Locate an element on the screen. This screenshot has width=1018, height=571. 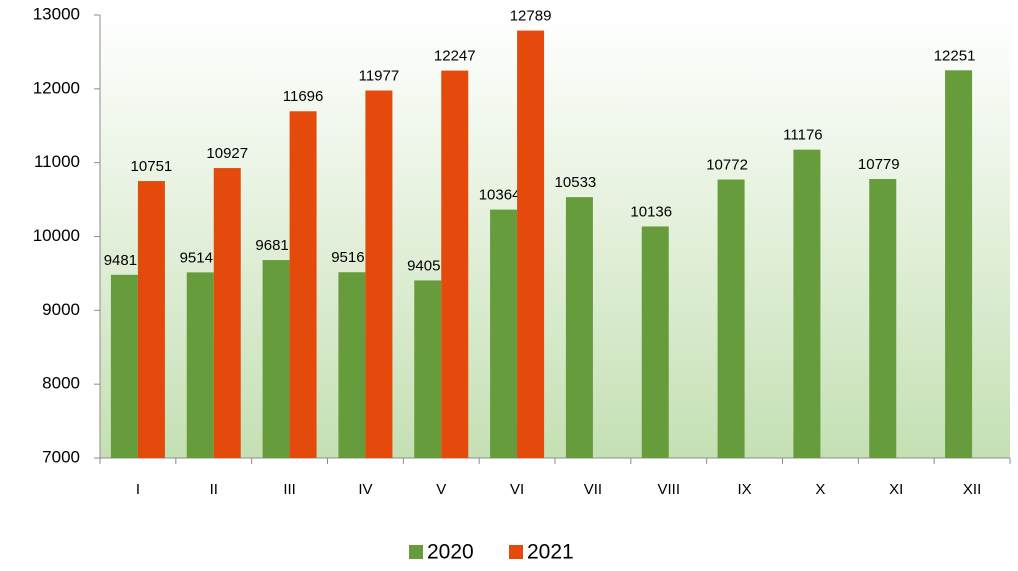
x-tick-label: VII is located at coordinates (593, 489).